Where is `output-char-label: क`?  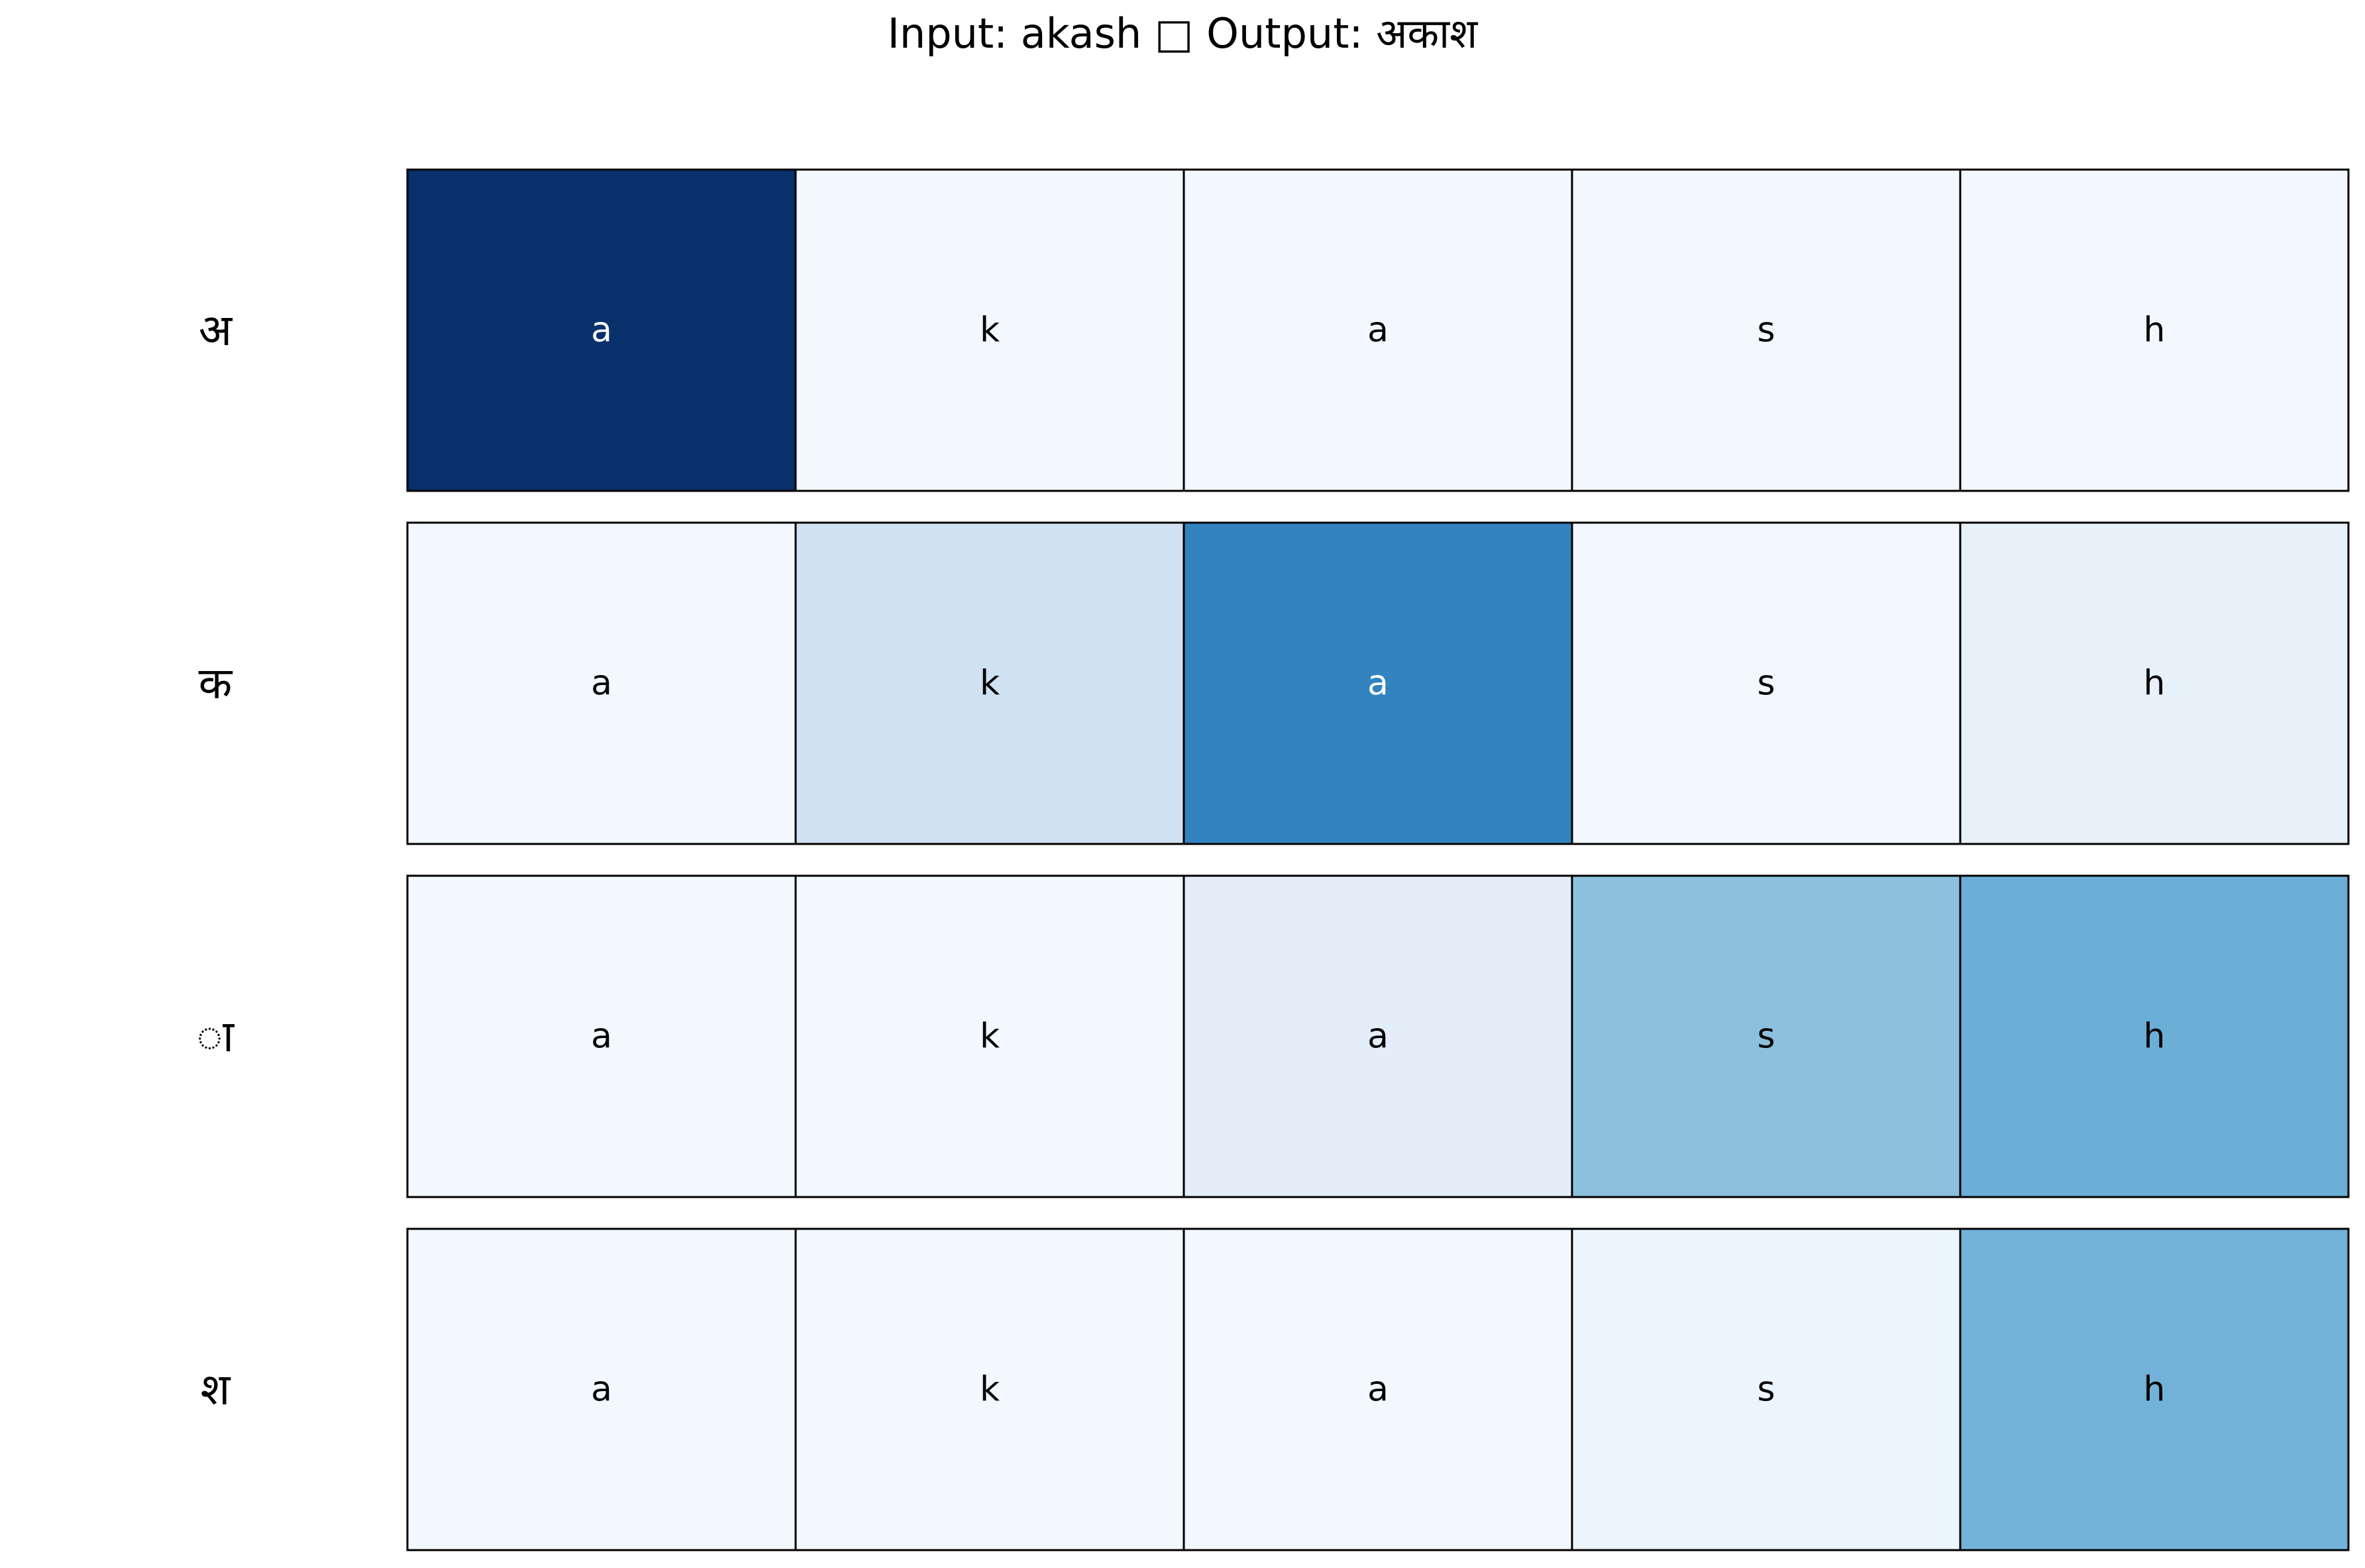 output-char-label: क is located at coordinates (216, 683).